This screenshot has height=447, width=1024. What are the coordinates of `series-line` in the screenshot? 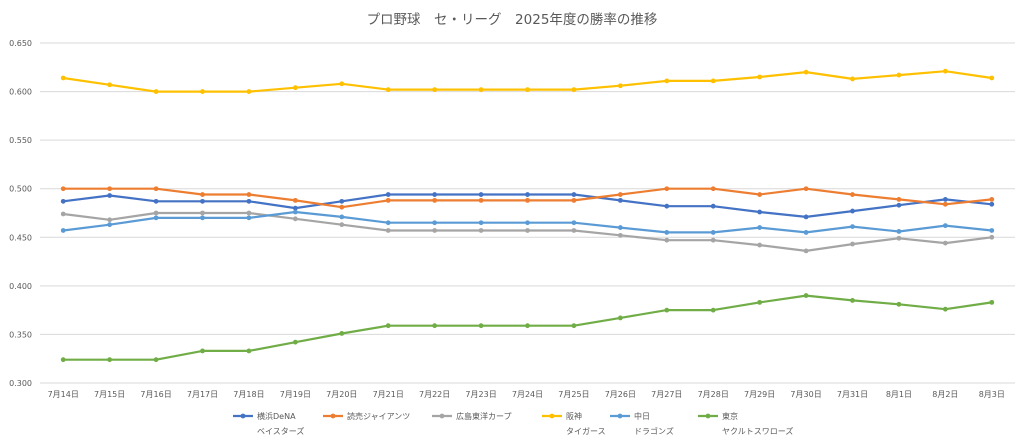 It's located at (527, 198).